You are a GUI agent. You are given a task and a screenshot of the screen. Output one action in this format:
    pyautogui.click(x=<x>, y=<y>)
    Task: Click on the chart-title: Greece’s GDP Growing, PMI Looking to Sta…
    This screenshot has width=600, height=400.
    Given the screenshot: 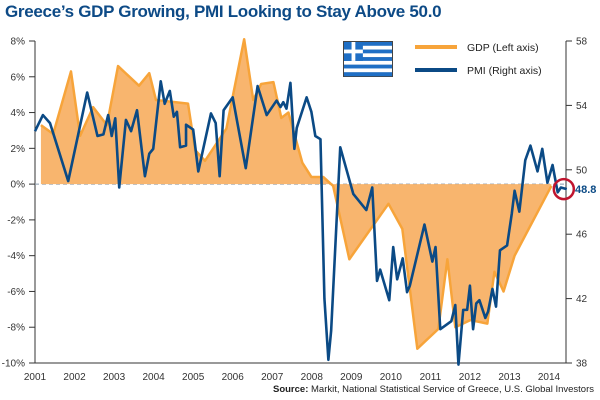 What is the action you would take?
    pyautogui.click(x=223, y=11)
    